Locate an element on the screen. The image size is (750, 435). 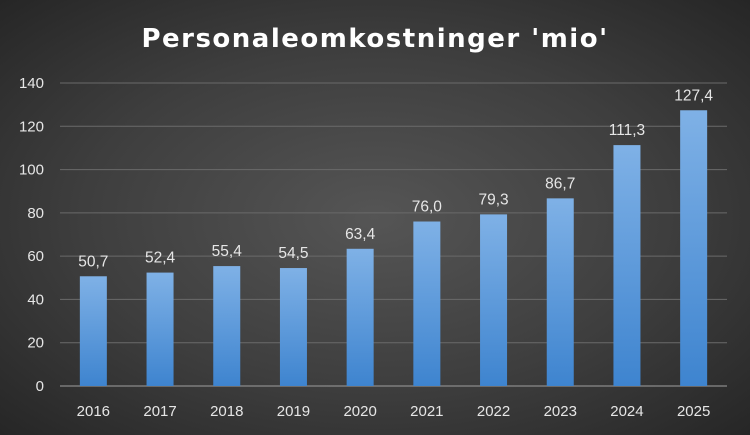
y-tick-label: 60 is located at coordinates (35, 256).